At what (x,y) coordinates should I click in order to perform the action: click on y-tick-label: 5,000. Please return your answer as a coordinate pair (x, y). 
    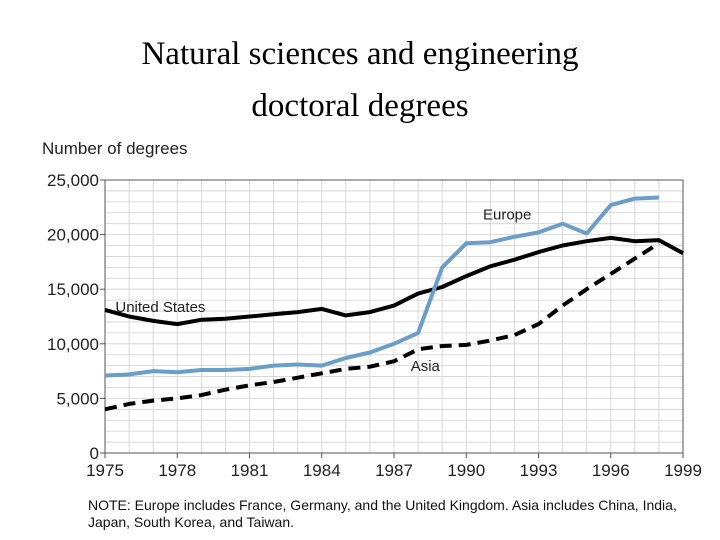
    Looking at the image, I should click on (77, 398).